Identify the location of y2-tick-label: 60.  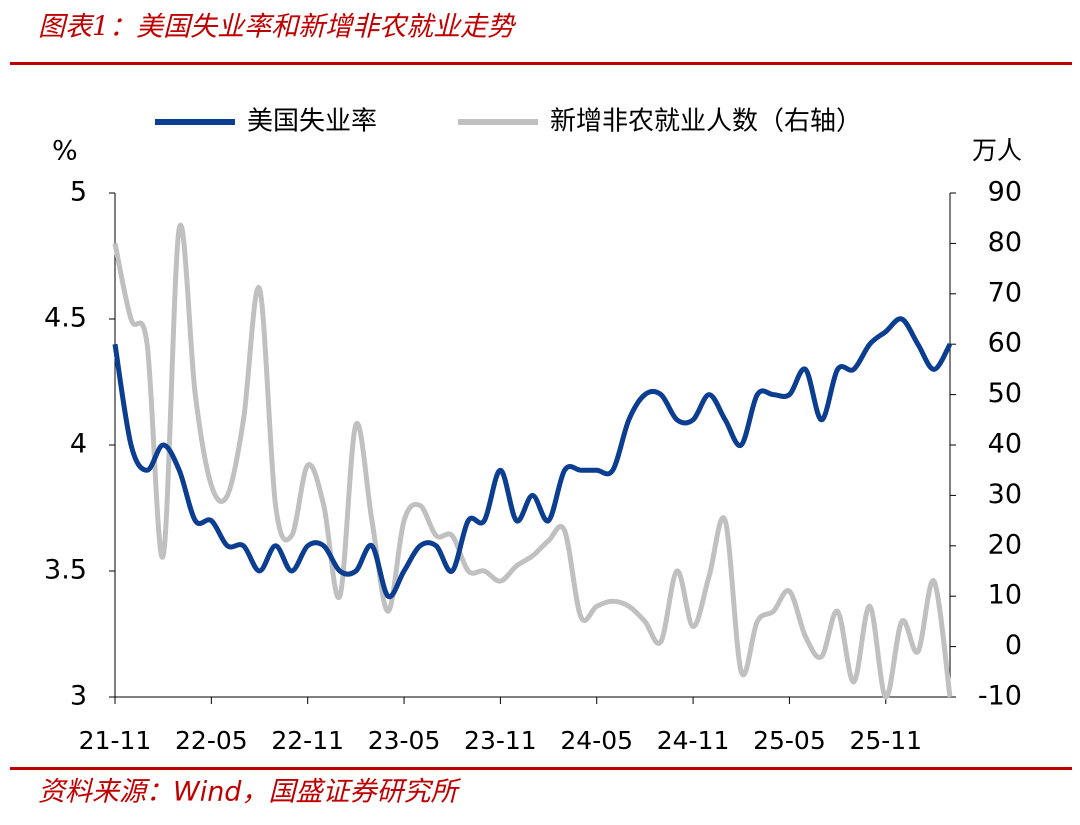
(1005, 343).